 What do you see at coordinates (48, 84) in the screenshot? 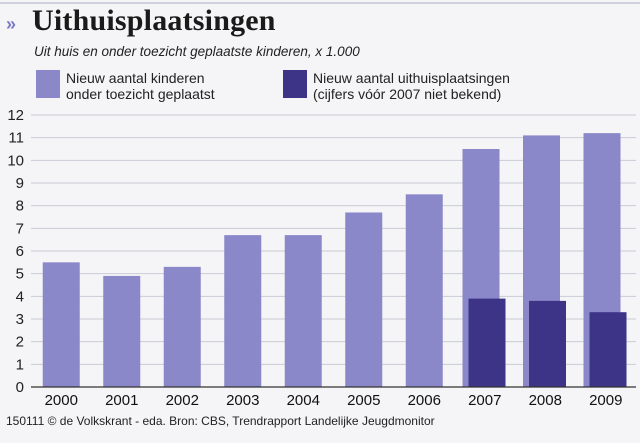
I see `legend-swatch-children` at bounding box center [48, 84].